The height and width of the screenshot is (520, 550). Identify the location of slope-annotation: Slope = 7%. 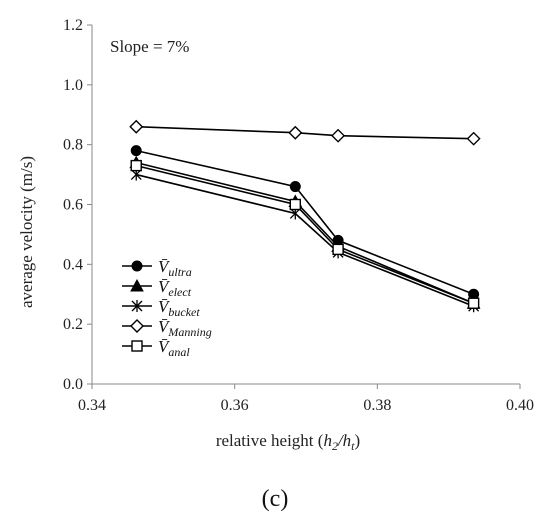
(149, 46).